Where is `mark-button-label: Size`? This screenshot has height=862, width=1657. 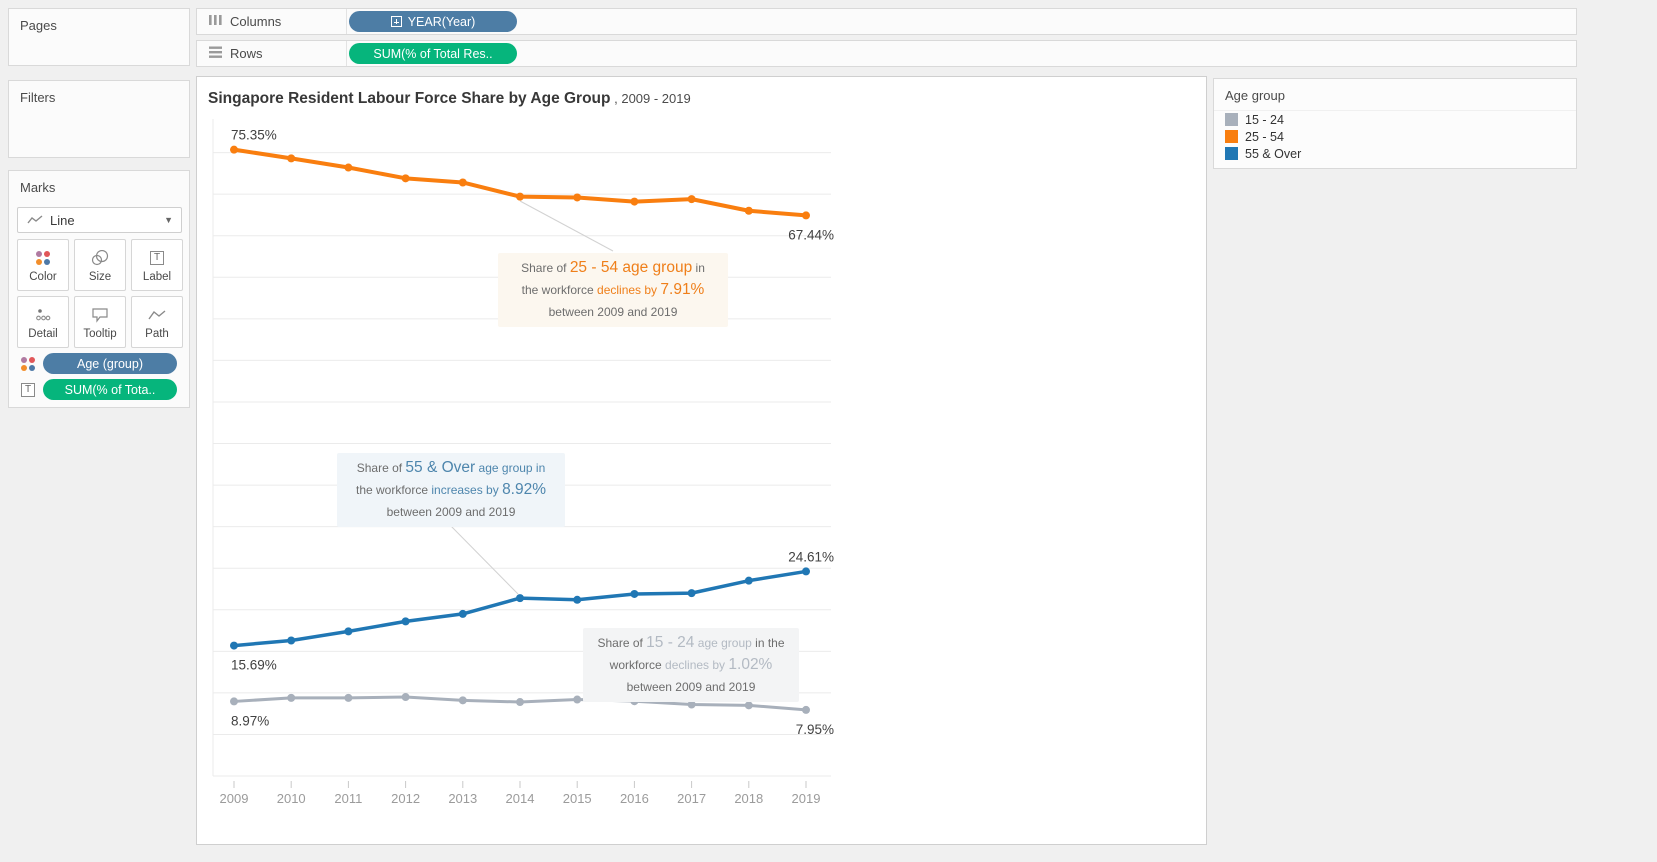 mark-button-label: Size is located at coordinates (100, 276).